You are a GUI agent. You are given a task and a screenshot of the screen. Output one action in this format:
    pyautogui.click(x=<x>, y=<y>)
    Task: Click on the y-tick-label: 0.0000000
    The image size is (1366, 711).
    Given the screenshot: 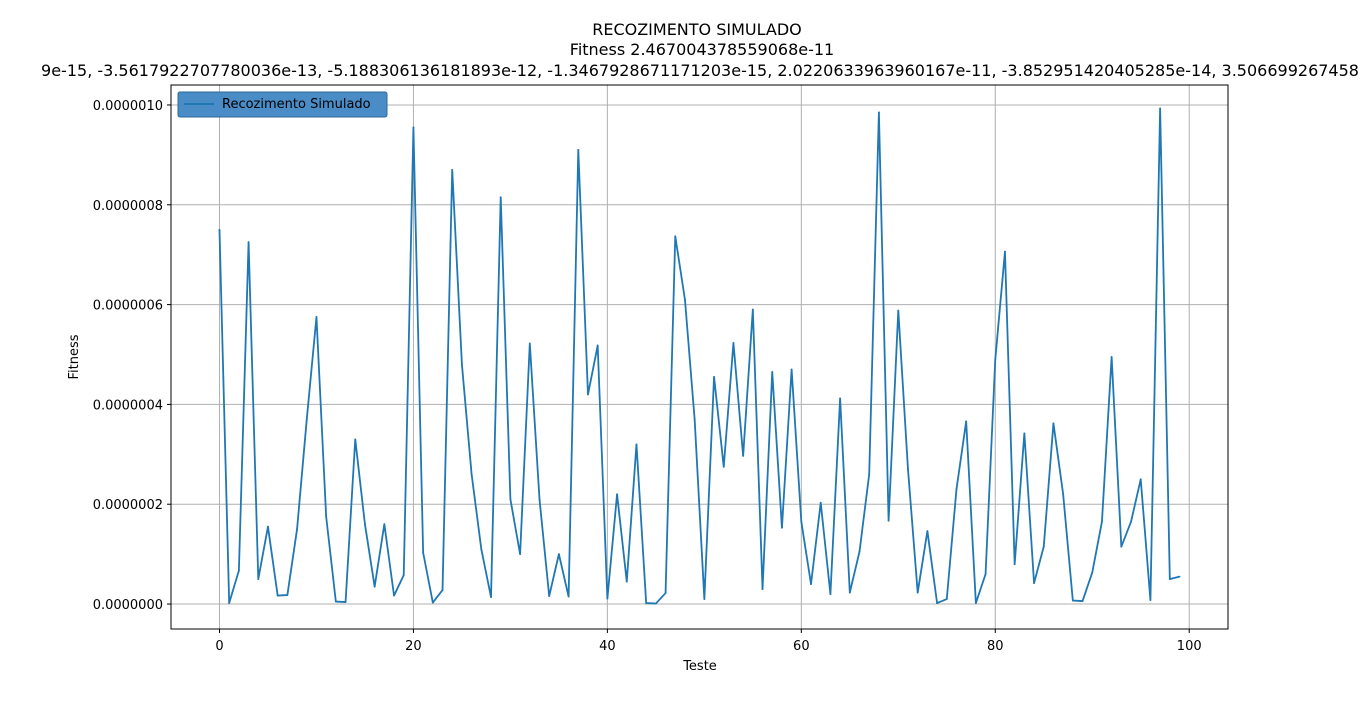 What is the action you would take?
    pyautogui.click(x=128, y=605)
    